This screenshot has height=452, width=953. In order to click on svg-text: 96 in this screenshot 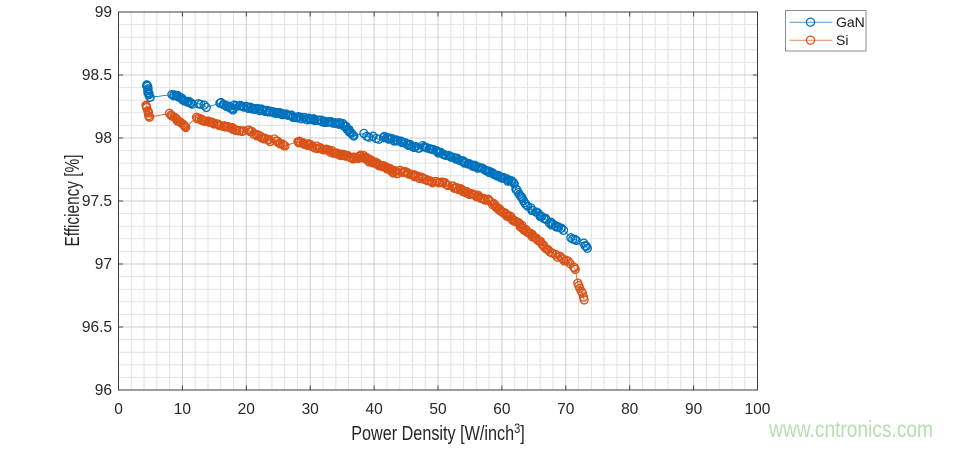, I will do `click(103, 390)`.